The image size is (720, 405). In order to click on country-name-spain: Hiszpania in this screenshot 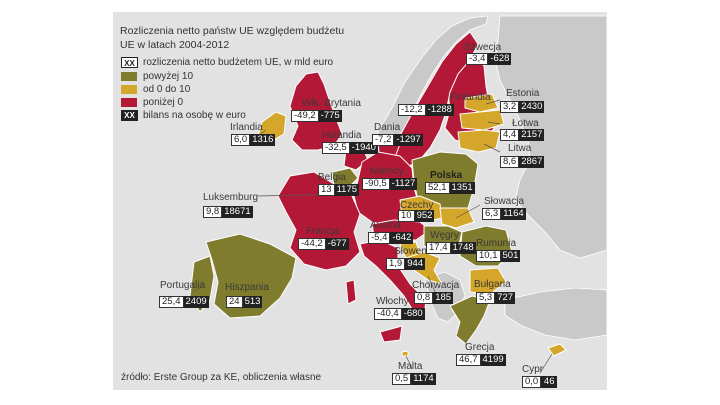, I will do `click(247, 287)`.